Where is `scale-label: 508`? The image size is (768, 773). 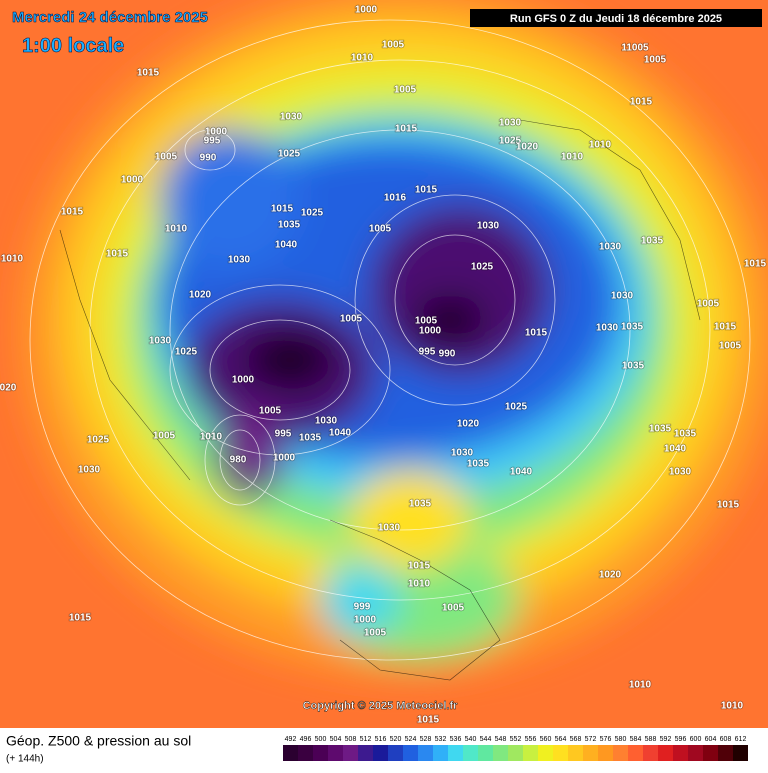 scale-label: 508 is located at coordinates (351, 739).